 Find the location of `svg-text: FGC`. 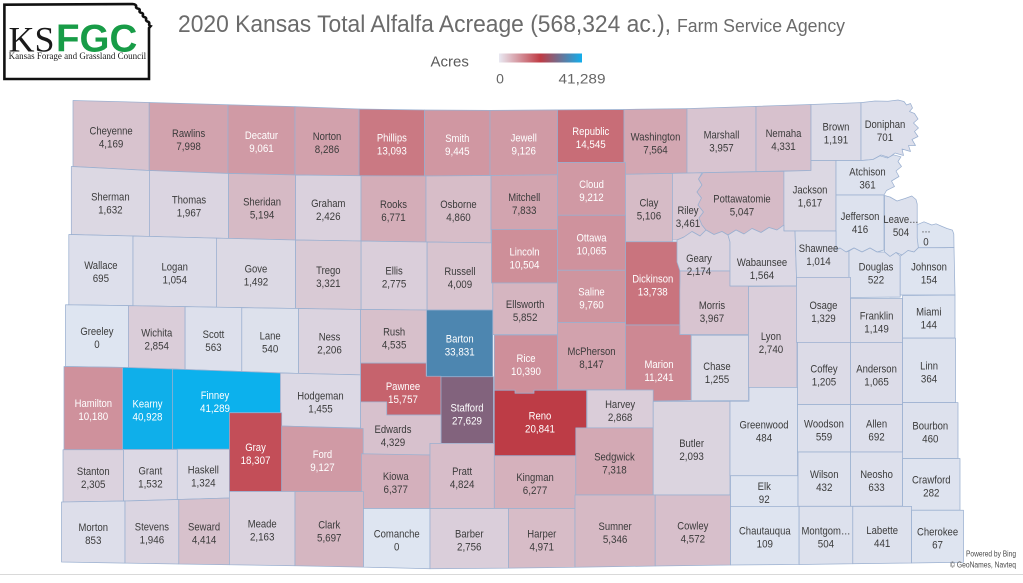

svg-text: FGC is located at coordinates (96, 39).